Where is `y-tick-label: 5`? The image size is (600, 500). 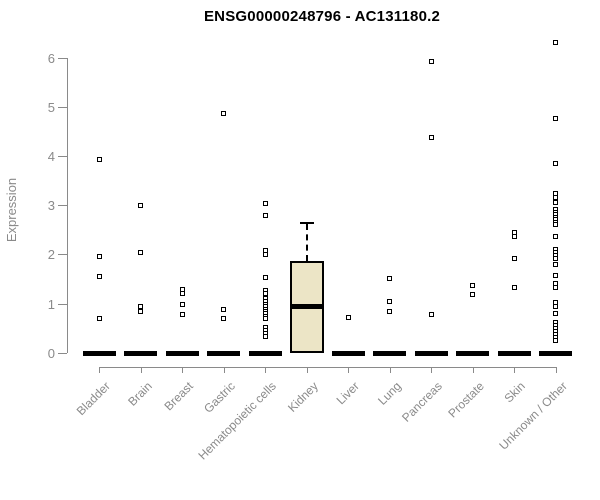
y-tick-label: 5 is located at coordinates (51, 107).